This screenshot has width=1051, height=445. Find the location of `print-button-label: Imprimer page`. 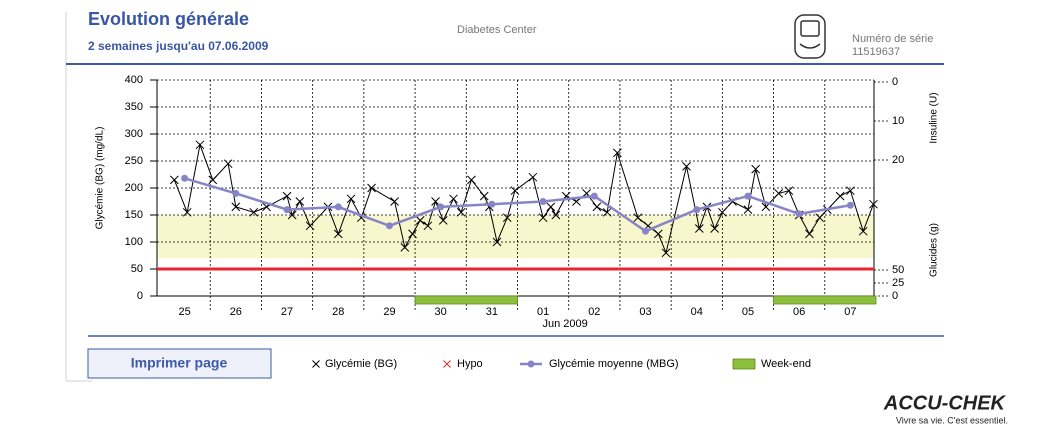

print-button-label: Imprimer page is located at coordinates (179, 363).